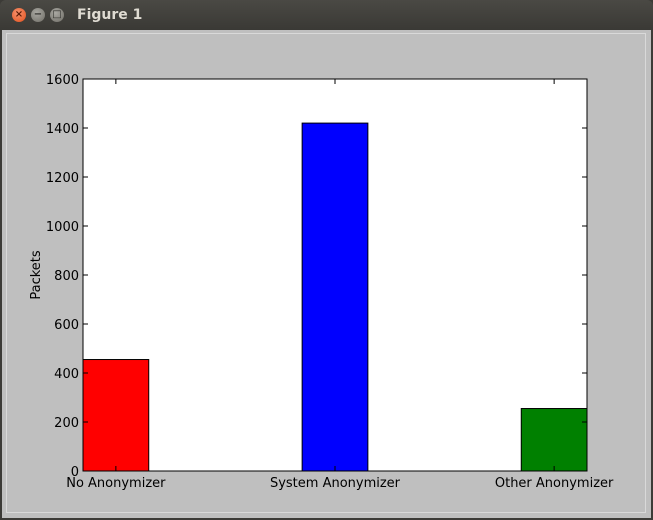  I want to click on bar-system-anonymizer, so click(335, 297).